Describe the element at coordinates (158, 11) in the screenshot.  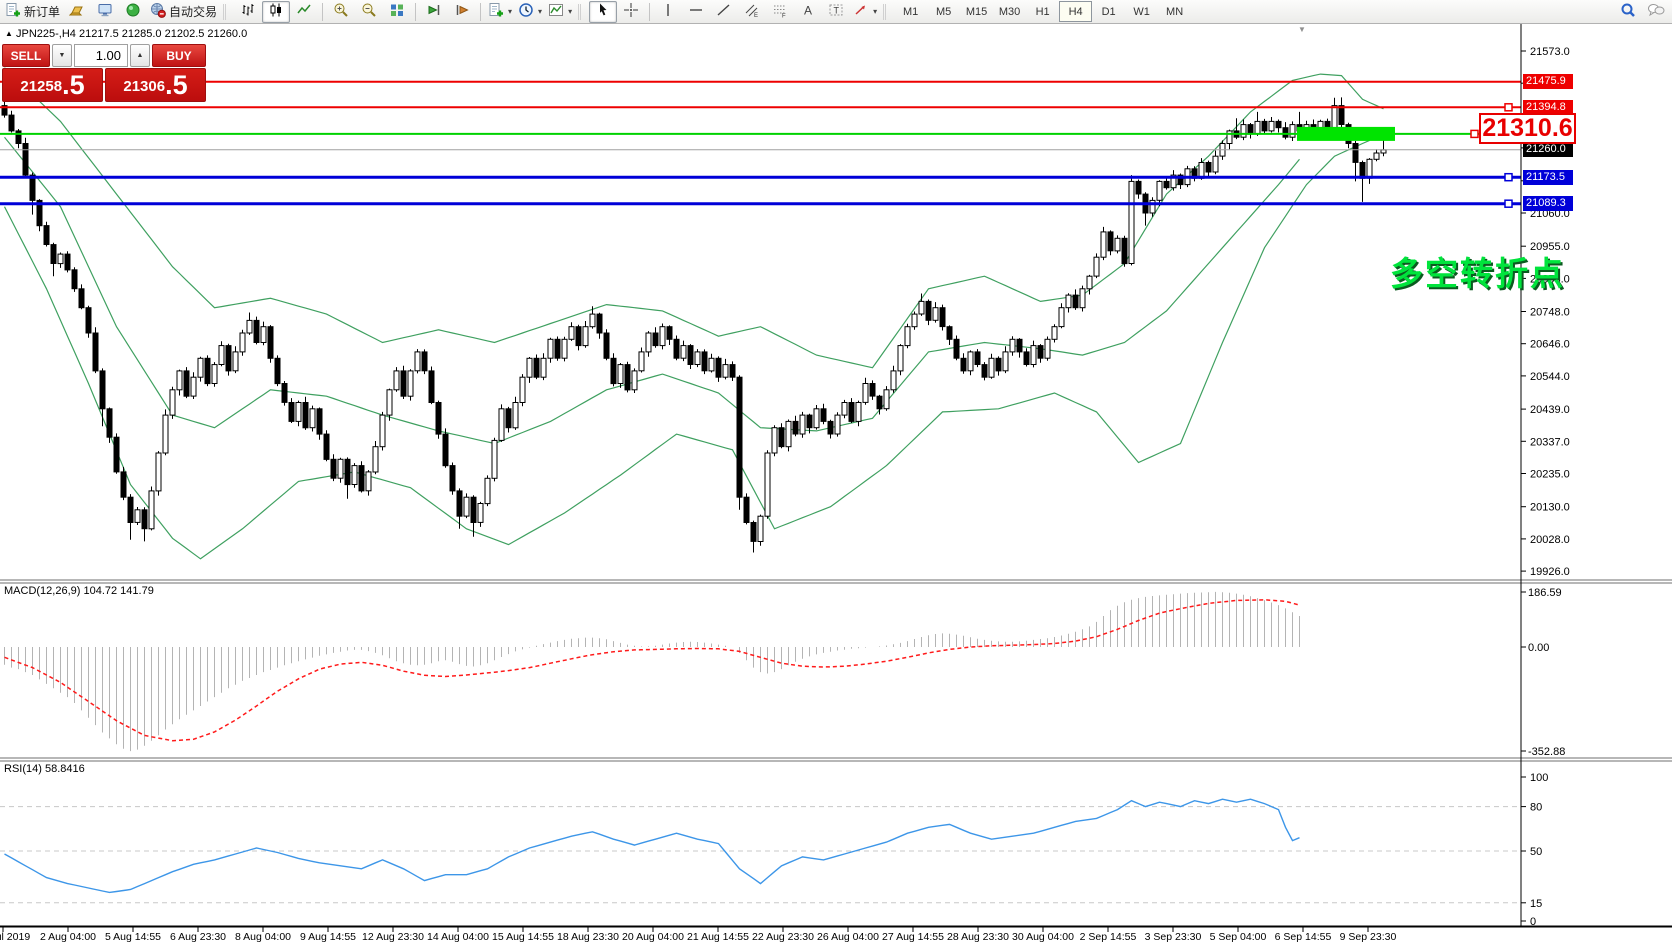
I see `autotrading-icon` at that location.